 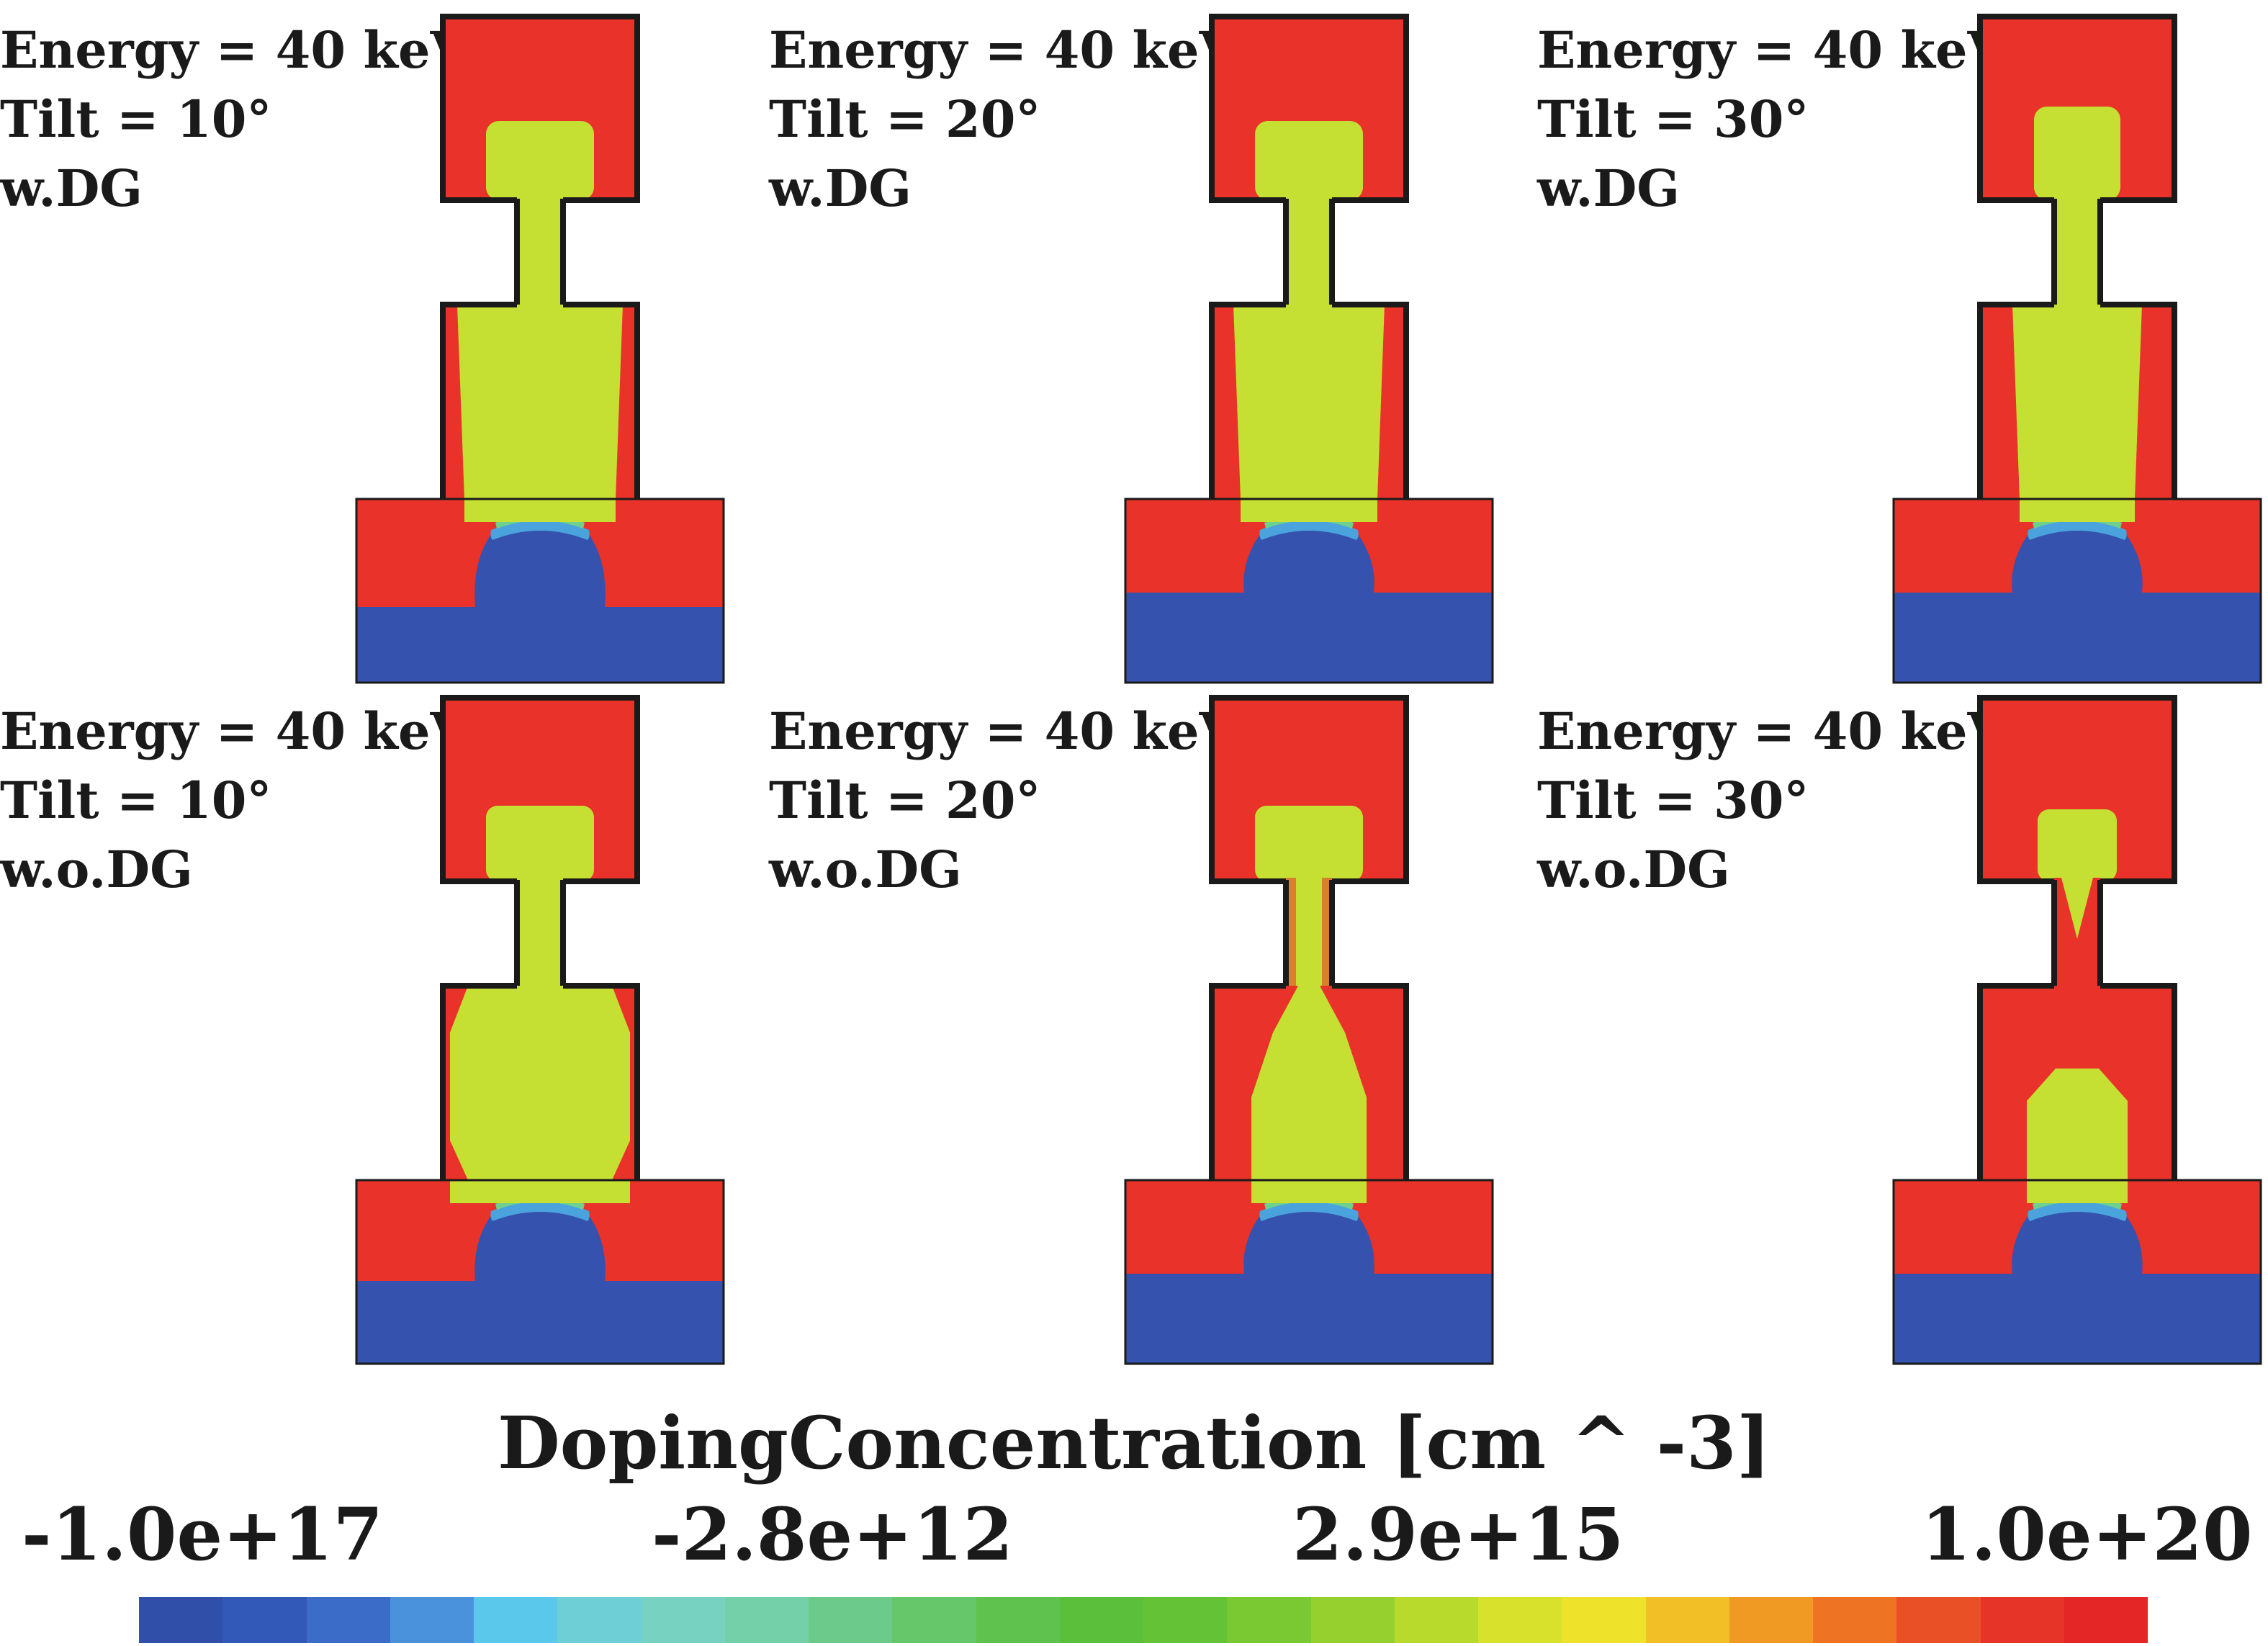 I want to click on panel-label-2: Energy = 40 keV Tilt = 20° w.DG, so click(x=1003, y=119).